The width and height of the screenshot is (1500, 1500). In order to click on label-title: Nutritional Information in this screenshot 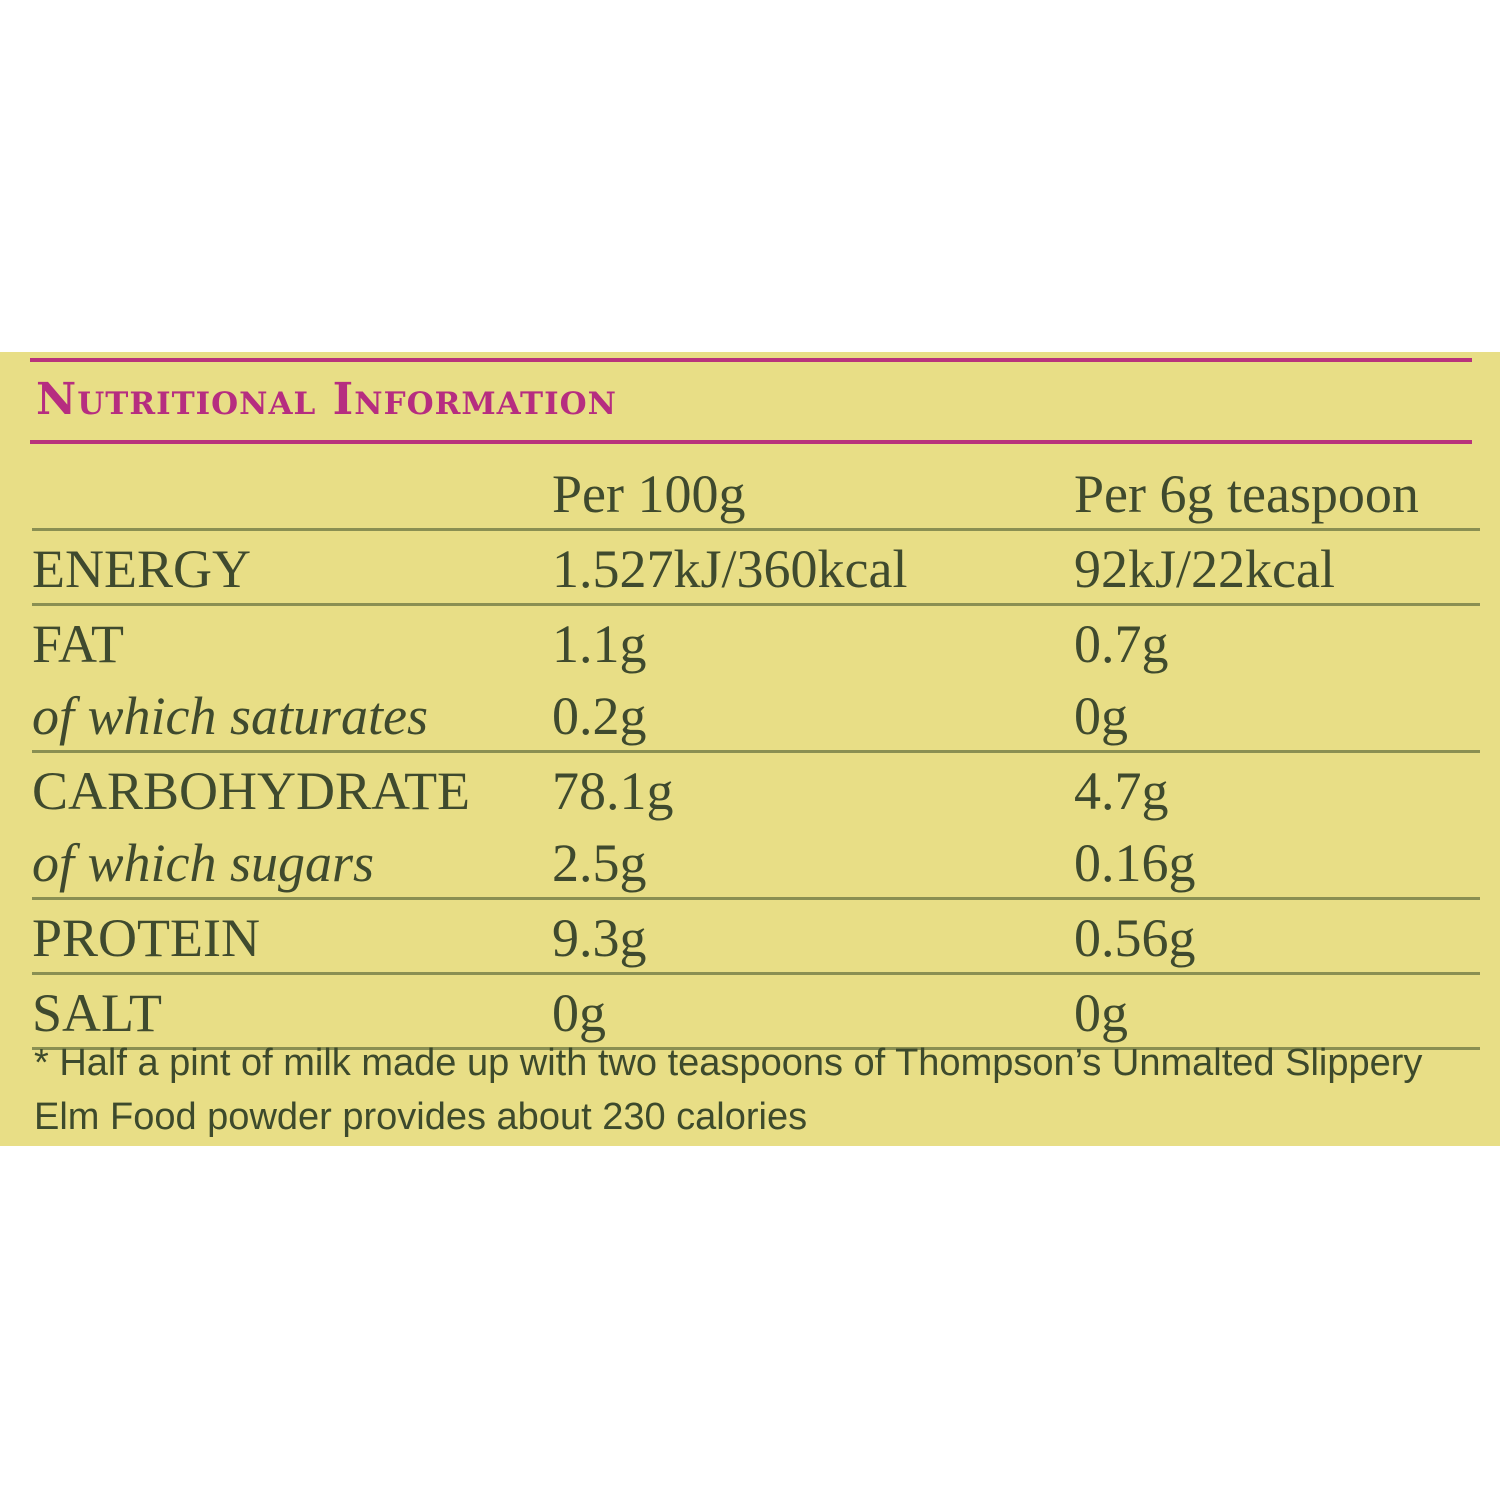, I will do `click(326, 399)`.